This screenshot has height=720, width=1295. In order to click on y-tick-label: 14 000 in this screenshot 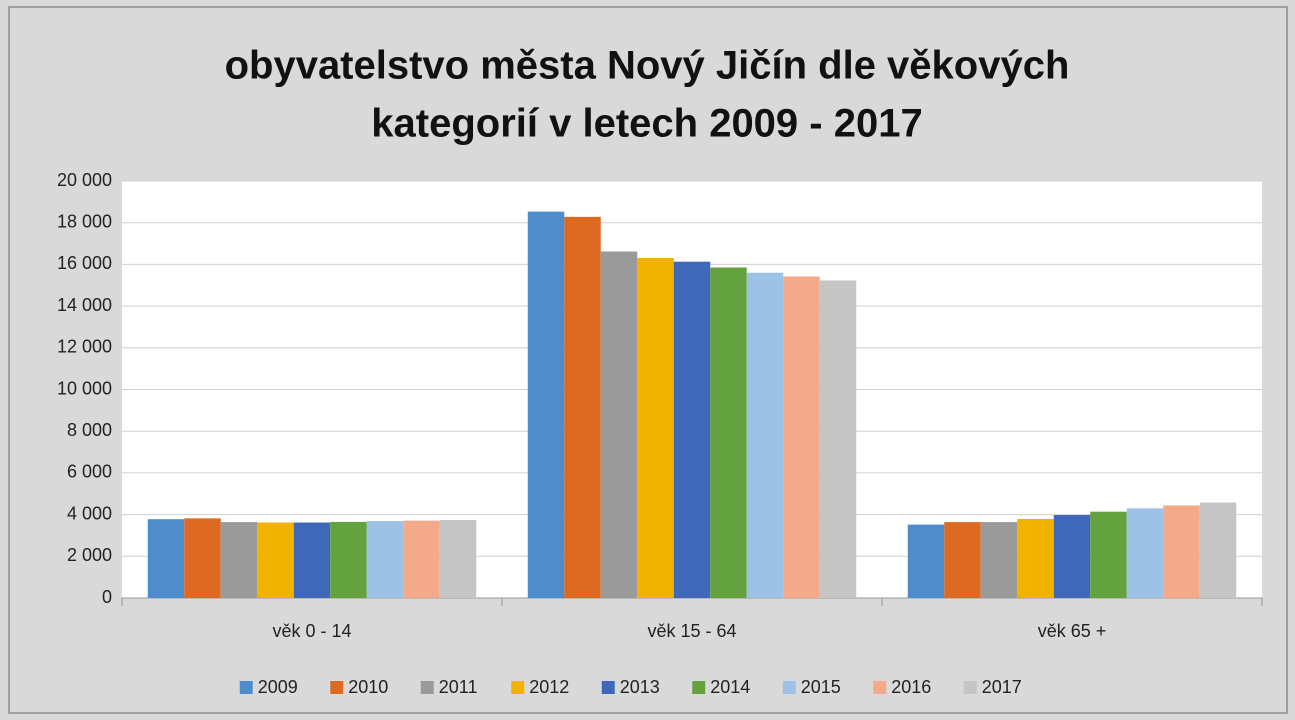, I will do `click(84, 305)`.